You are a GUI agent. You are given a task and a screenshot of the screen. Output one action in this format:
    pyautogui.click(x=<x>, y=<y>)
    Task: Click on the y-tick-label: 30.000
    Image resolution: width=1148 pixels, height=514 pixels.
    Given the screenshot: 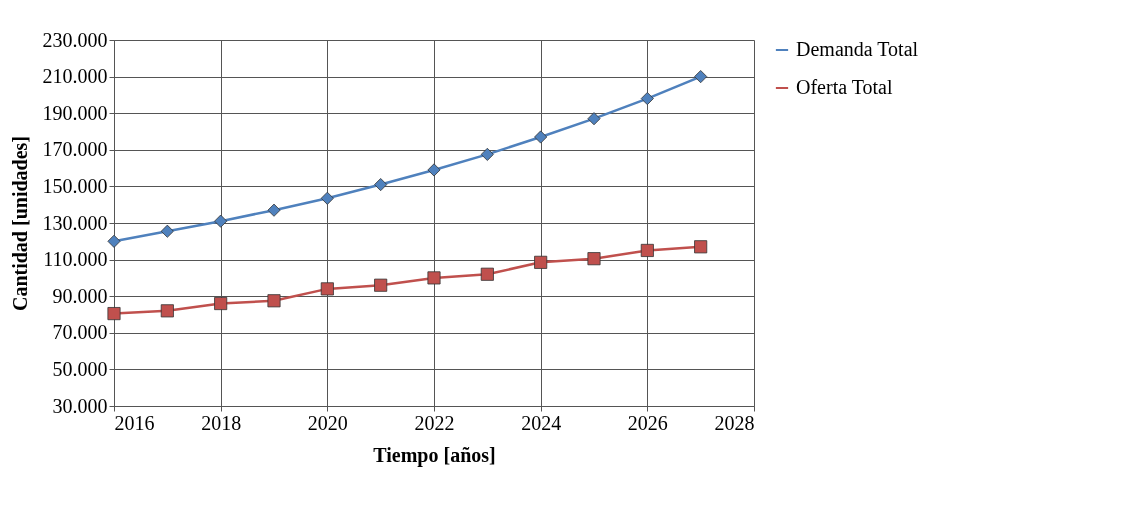 What is the action you would take?
    pyautogui.click(x=80, y=405)
    